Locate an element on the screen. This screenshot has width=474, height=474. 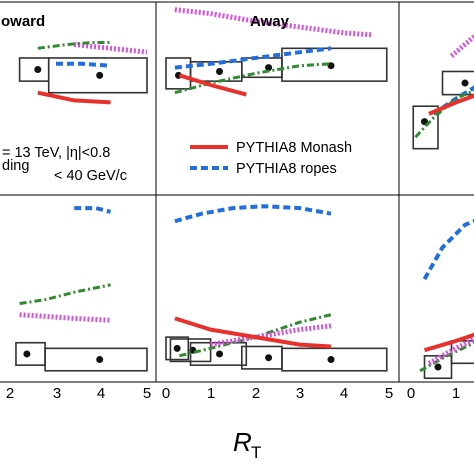
x-axis-title-subscript: T is located at coordinates (256, 452).